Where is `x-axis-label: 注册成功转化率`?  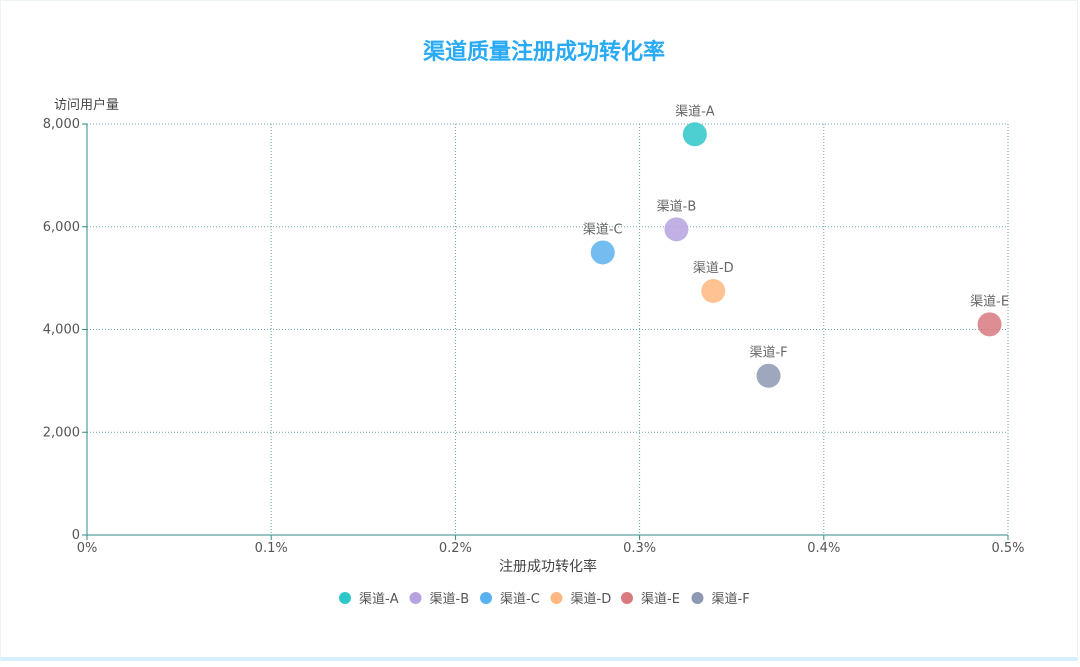
x-axis-label: 注册成功转化率 is located at coordinates (548, 566).